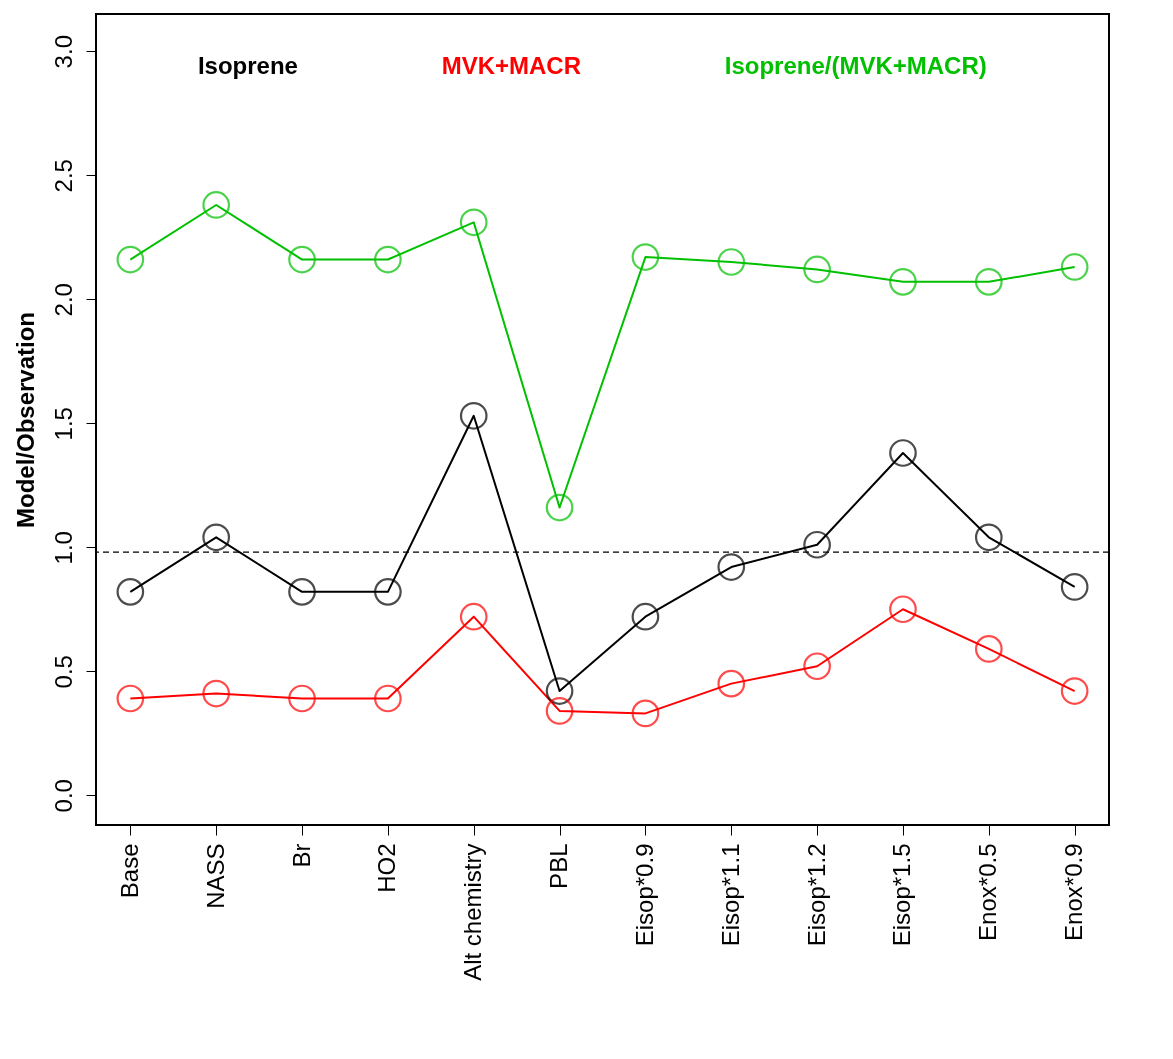 The height and width of the screenshot is (1059, 1173). I want to click on y-tick-label: 2.5, so click(63, 176).